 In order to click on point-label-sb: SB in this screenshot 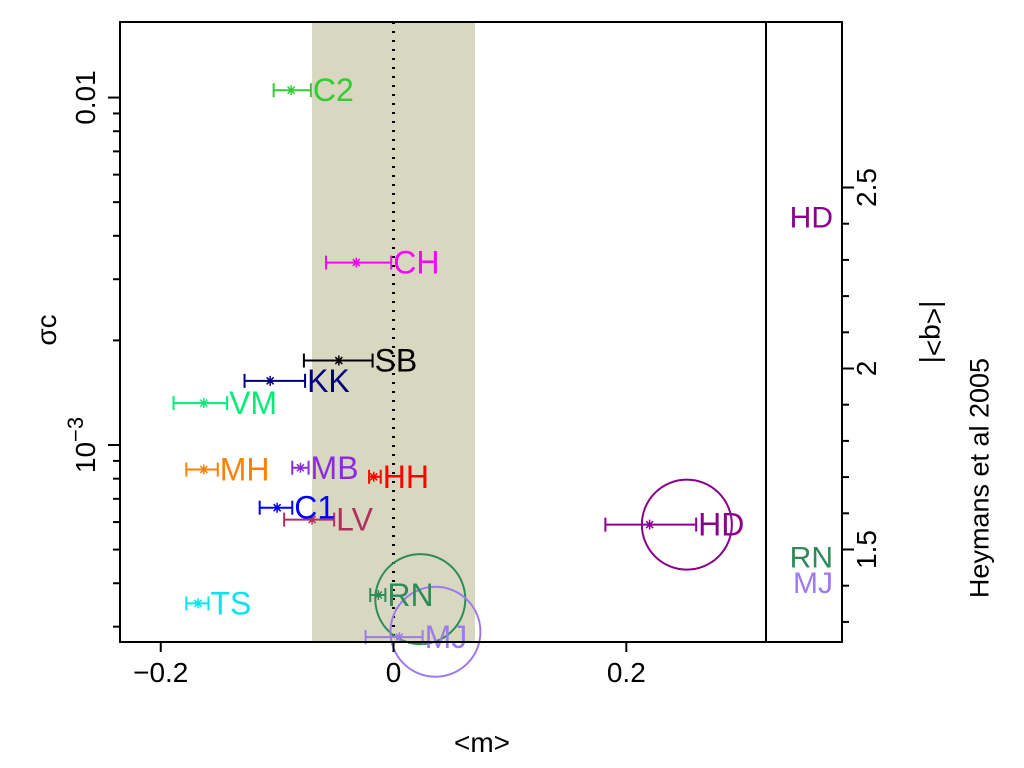, I will do `click(396, 361)`.